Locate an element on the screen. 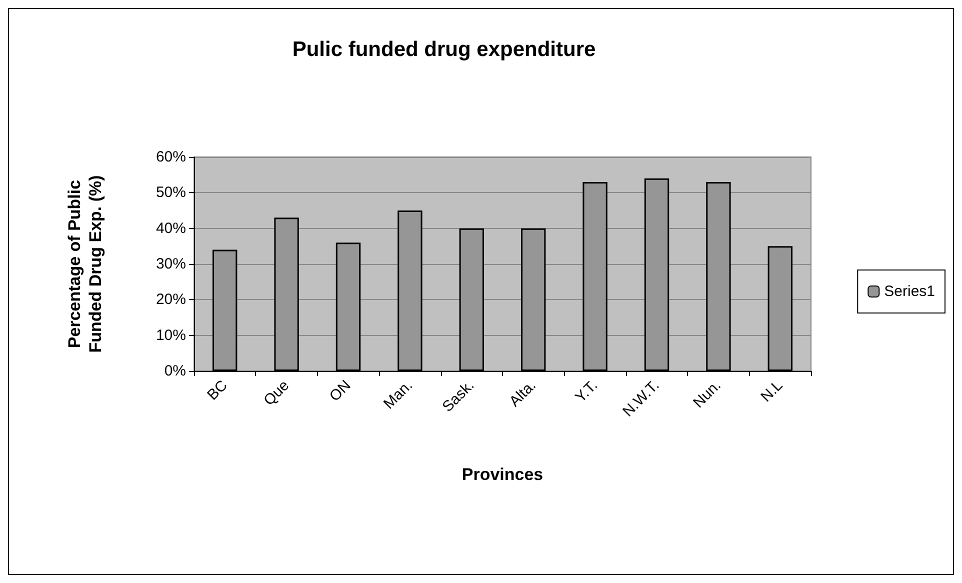 The image size is (962, 583). x-tick-label: Nun. is located at coordinates (707, 394).